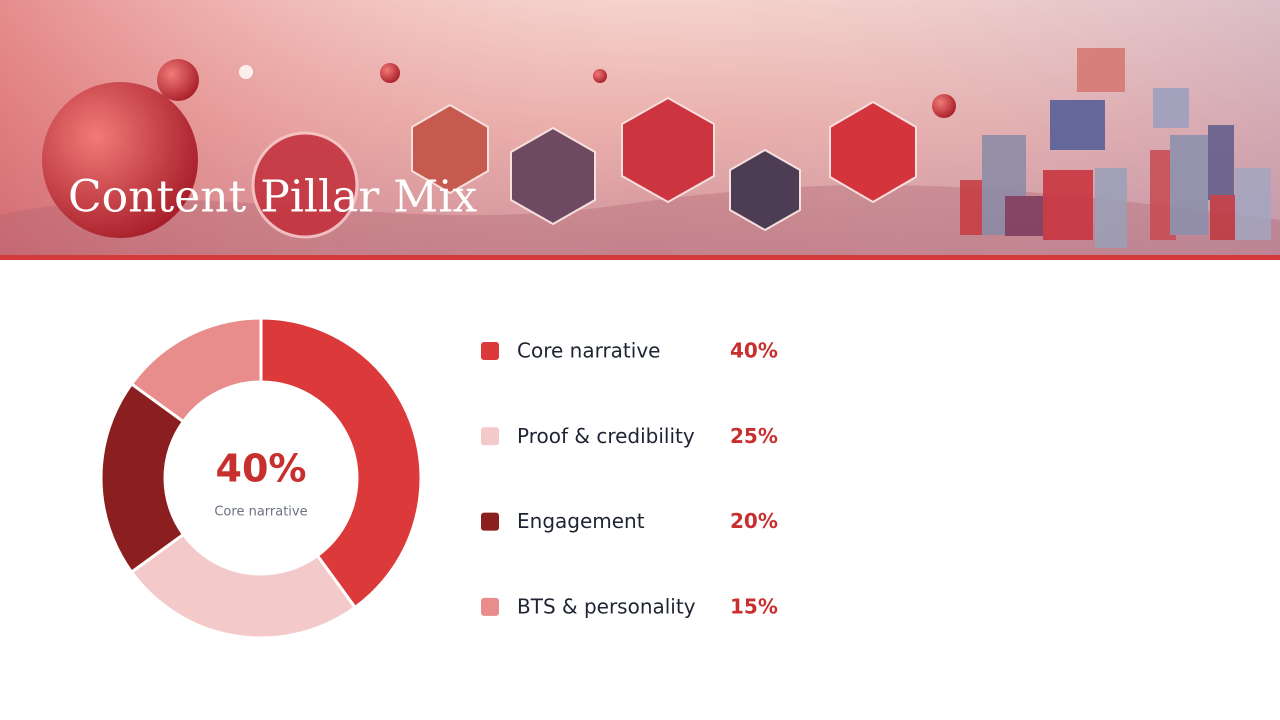  I want to click on donut-chart, so click(261, 478).